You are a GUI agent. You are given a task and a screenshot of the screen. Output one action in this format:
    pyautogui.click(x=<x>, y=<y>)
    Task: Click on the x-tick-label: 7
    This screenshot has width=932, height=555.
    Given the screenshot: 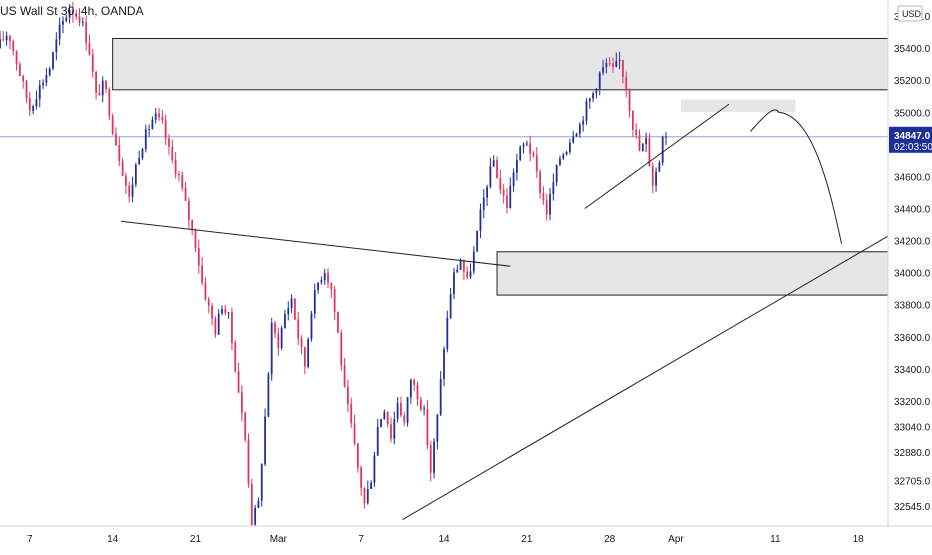 What is the action you would take?
    pyautogui.click(x=30, y=539)
    